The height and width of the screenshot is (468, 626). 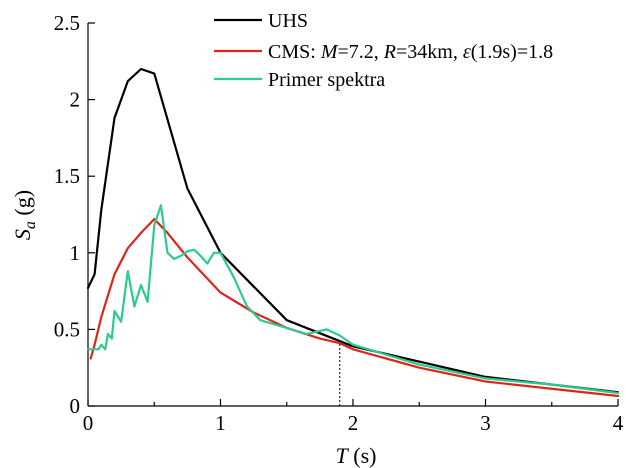 What do you see at coordinates (88, 423) in the screenshot?
I see `x-tick-label: 0` at bounding box center [88, 423].